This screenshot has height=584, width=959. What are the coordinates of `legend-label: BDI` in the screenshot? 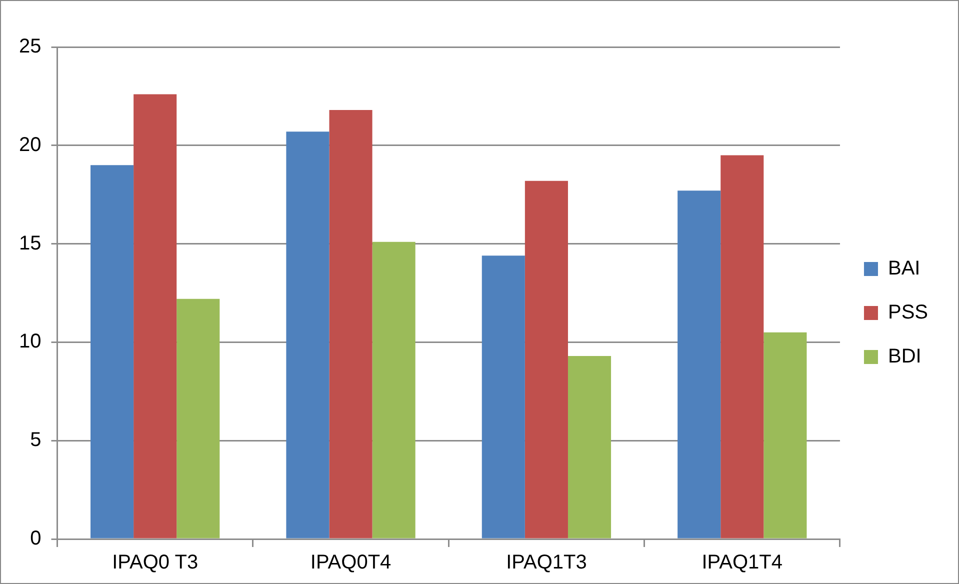 It's located at (905, 357).